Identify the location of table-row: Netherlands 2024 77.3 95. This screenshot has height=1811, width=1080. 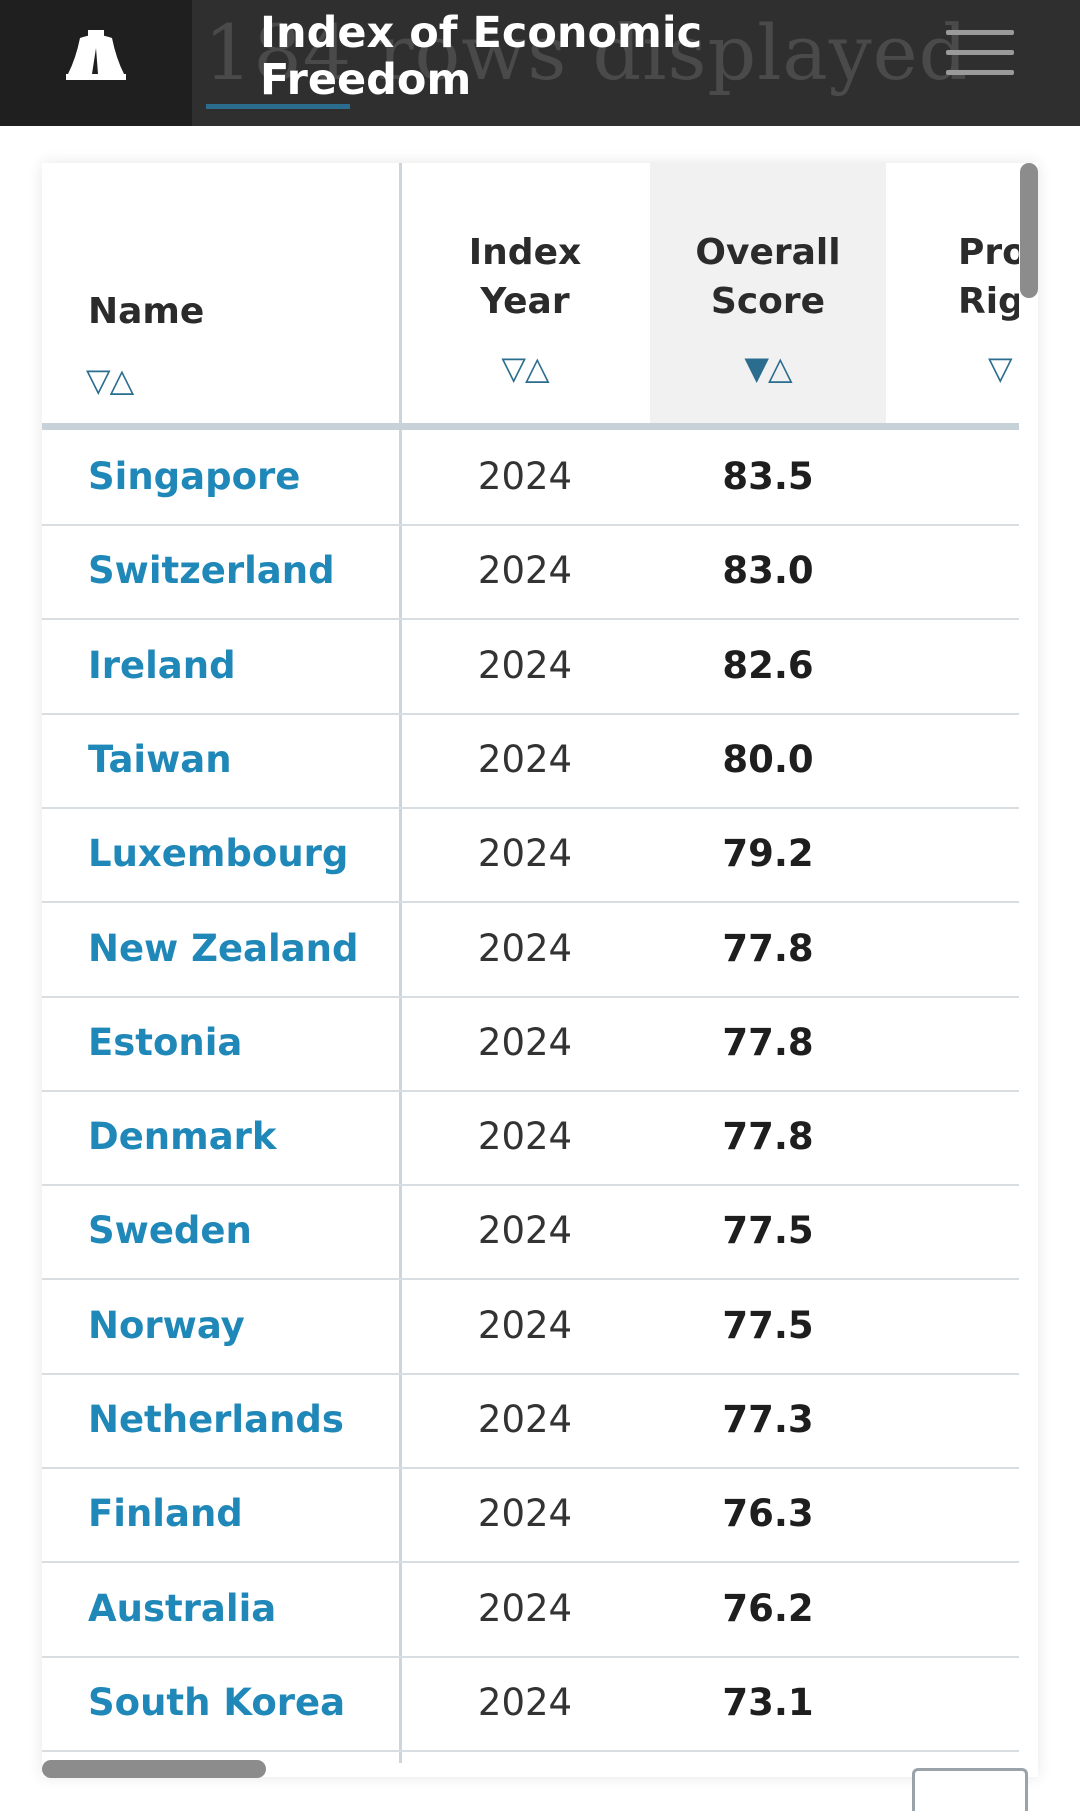
(530, 1421).